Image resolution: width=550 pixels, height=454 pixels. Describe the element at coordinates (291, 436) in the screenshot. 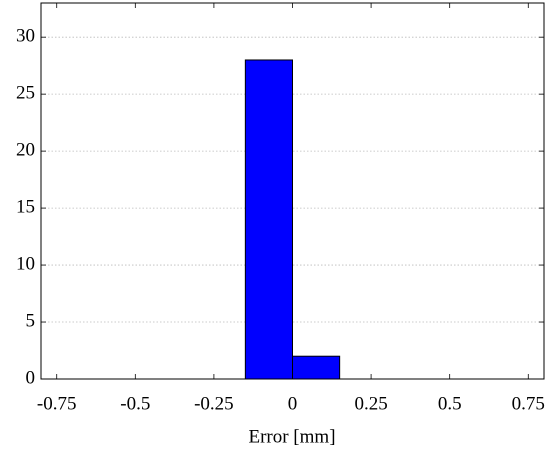

I see `x-axis-label: Error [mm]` at that location.